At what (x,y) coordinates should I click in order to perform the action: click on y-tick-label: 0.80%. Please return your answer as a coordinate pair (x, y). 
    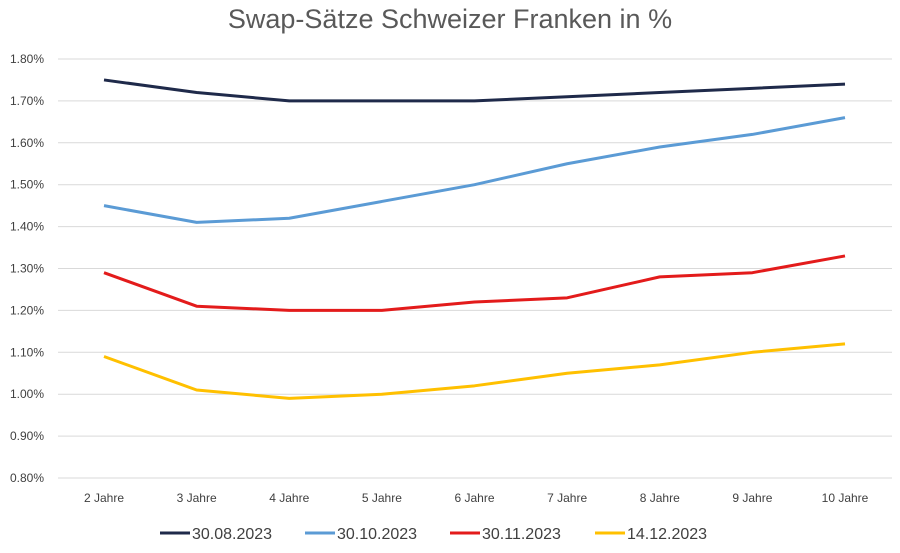
    Looking at the image, I should click on (27, 478).